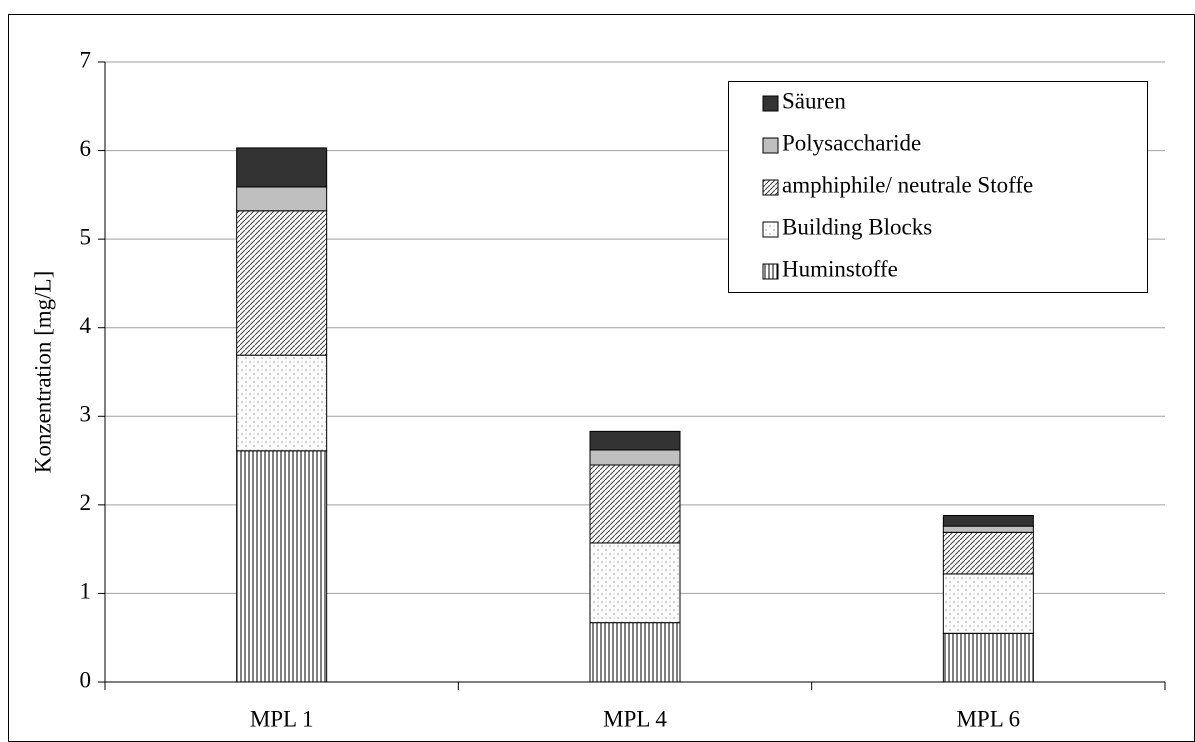 The height and width of the screenshot is (742, 1195). What do you see at coordinates (86, 591) in the screenshot?
I see `y-tick-label: 1` at bounding box center [86, 591].